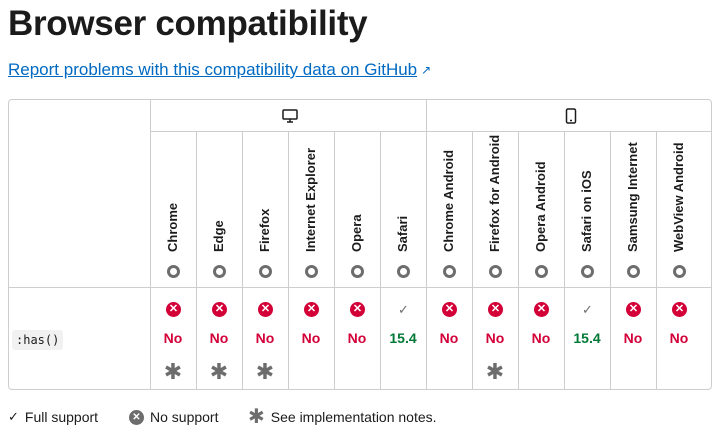  What do you see at coordinates (586, 211) in the screenshot?
I see `browser-name: Safari on iOS` at bounding box center [586, 211].